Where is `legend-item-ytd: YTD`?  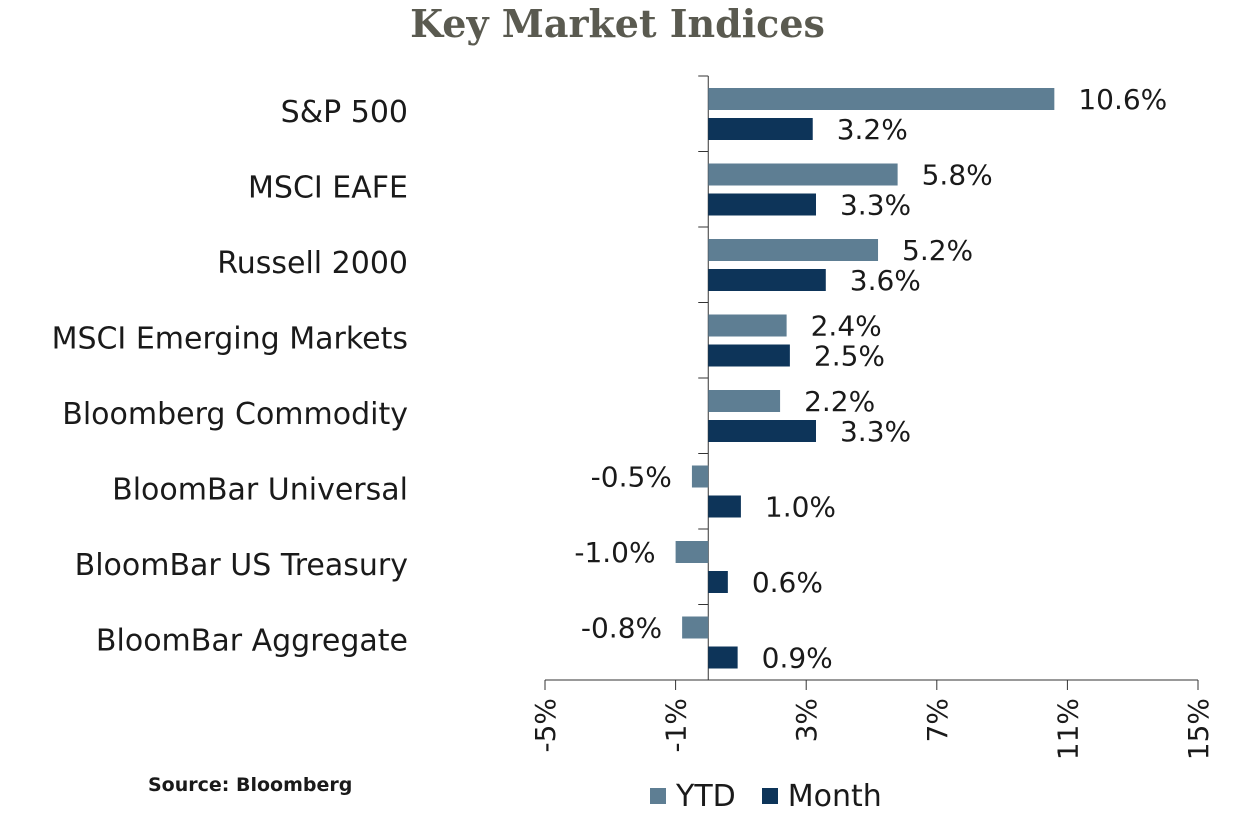 legend-item-ytd: YTD is located at coordinates (693, 796).